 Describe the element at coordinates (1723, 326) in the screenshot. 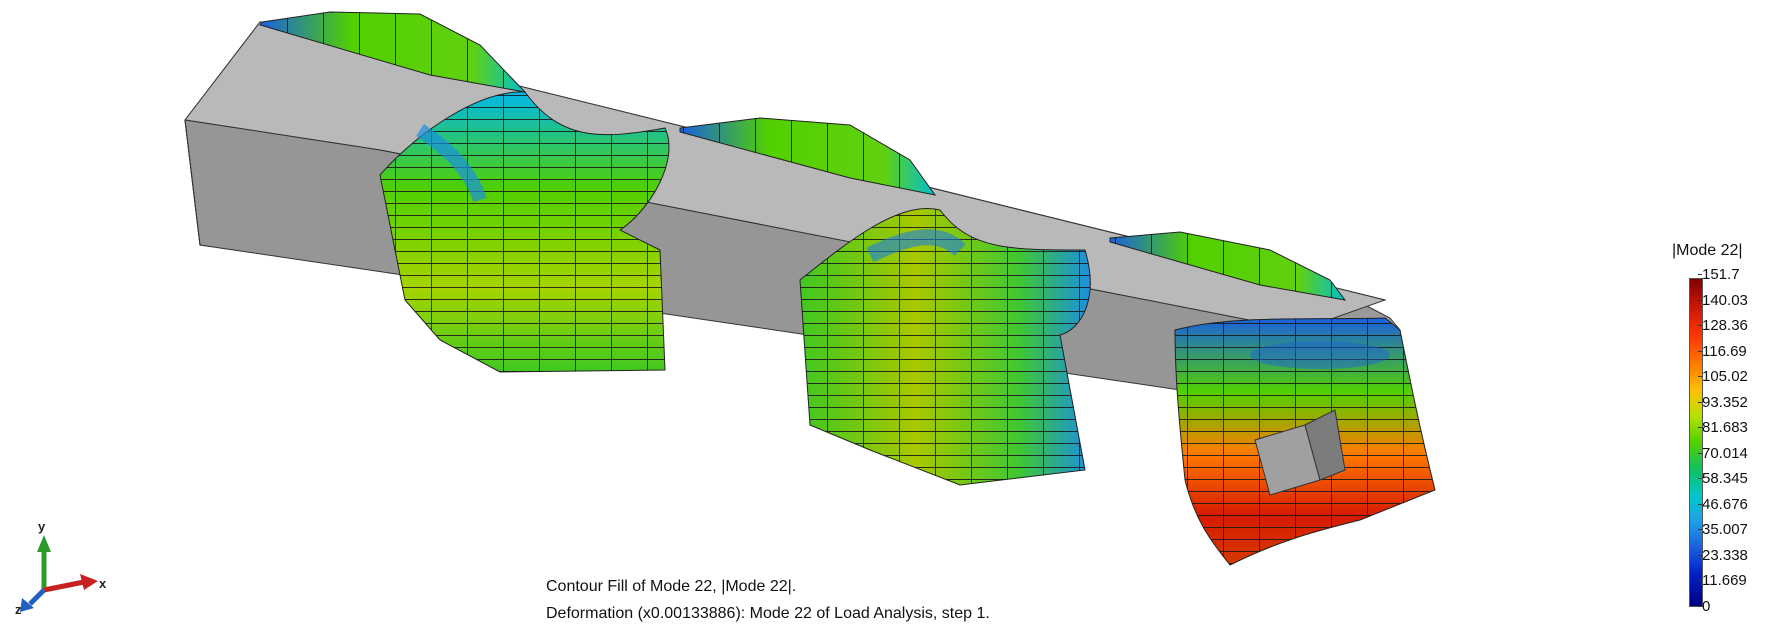

I see `legend-tick: 128.36` at that location.